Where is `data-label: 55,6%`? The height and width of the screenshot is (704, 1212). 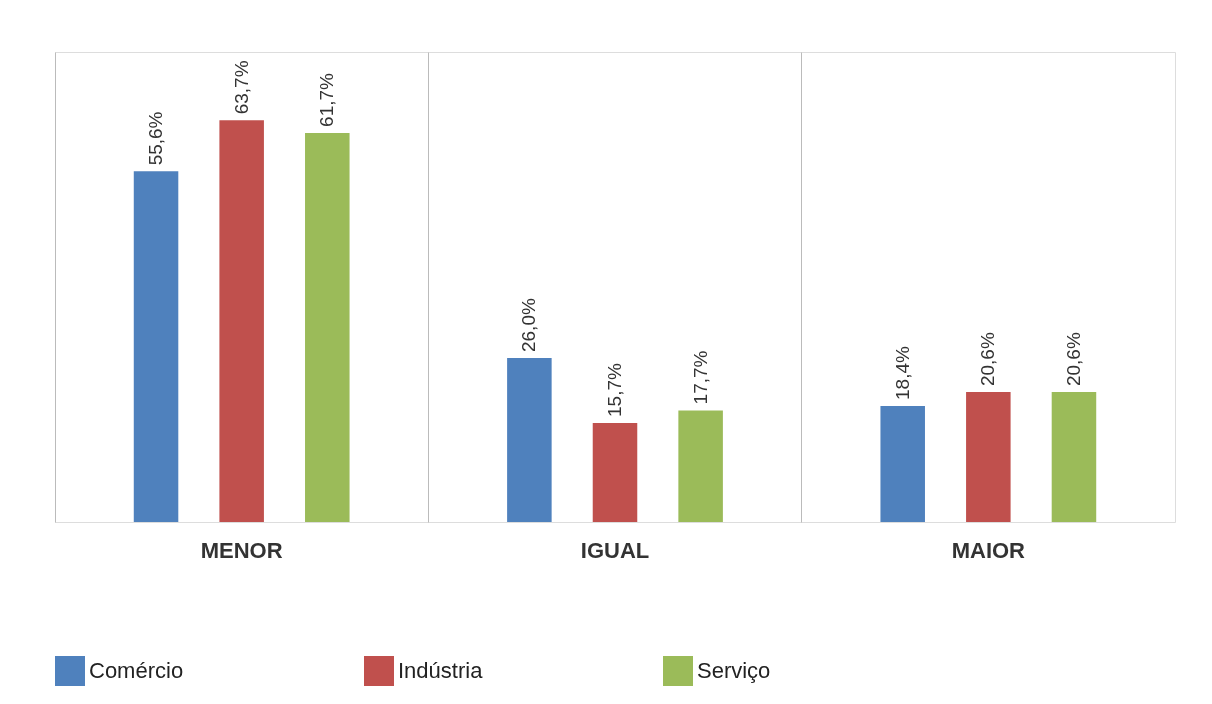 data-label: 55,6% is located at coordinates (156, 138).